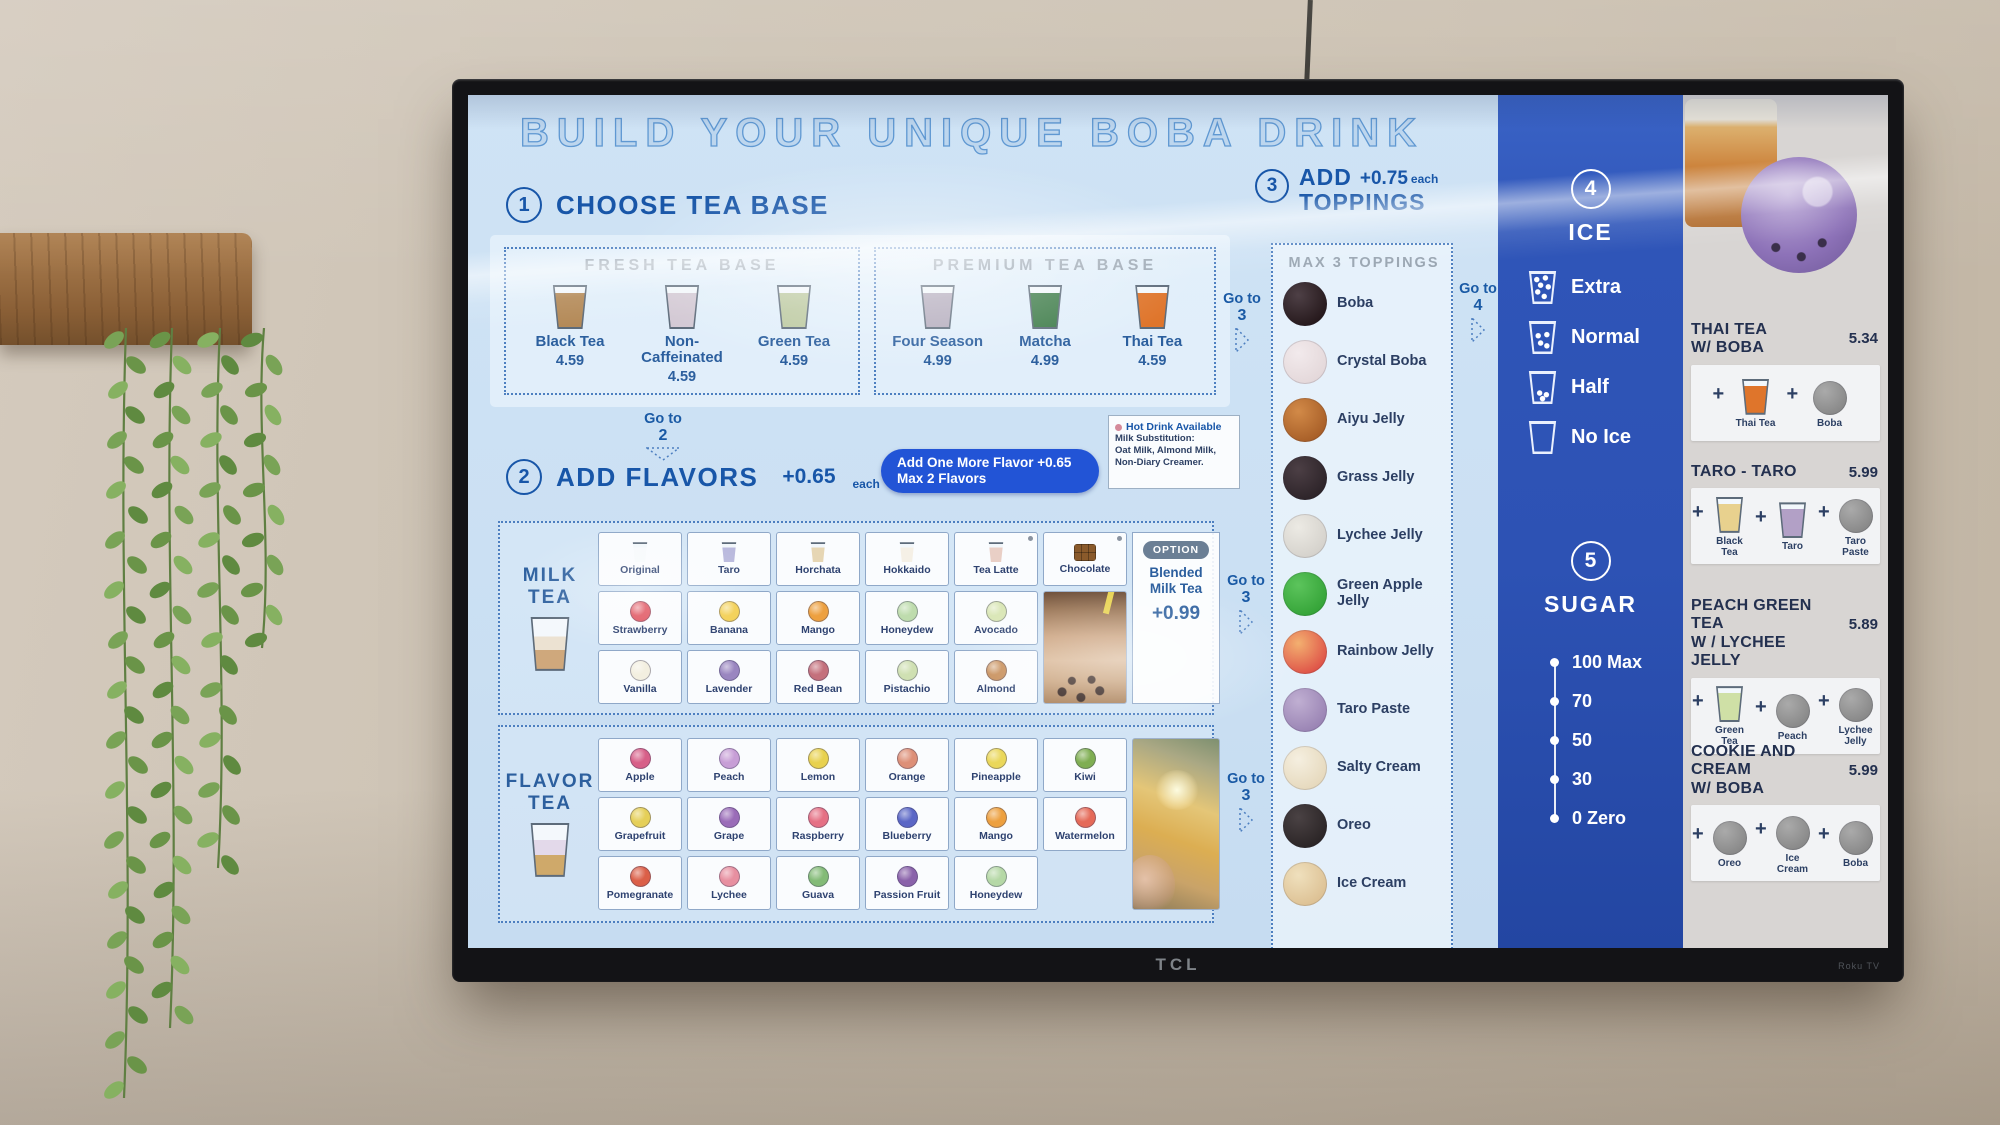  I want to click on tv-bezel: TCL Roku TV, so click(1178, 965).